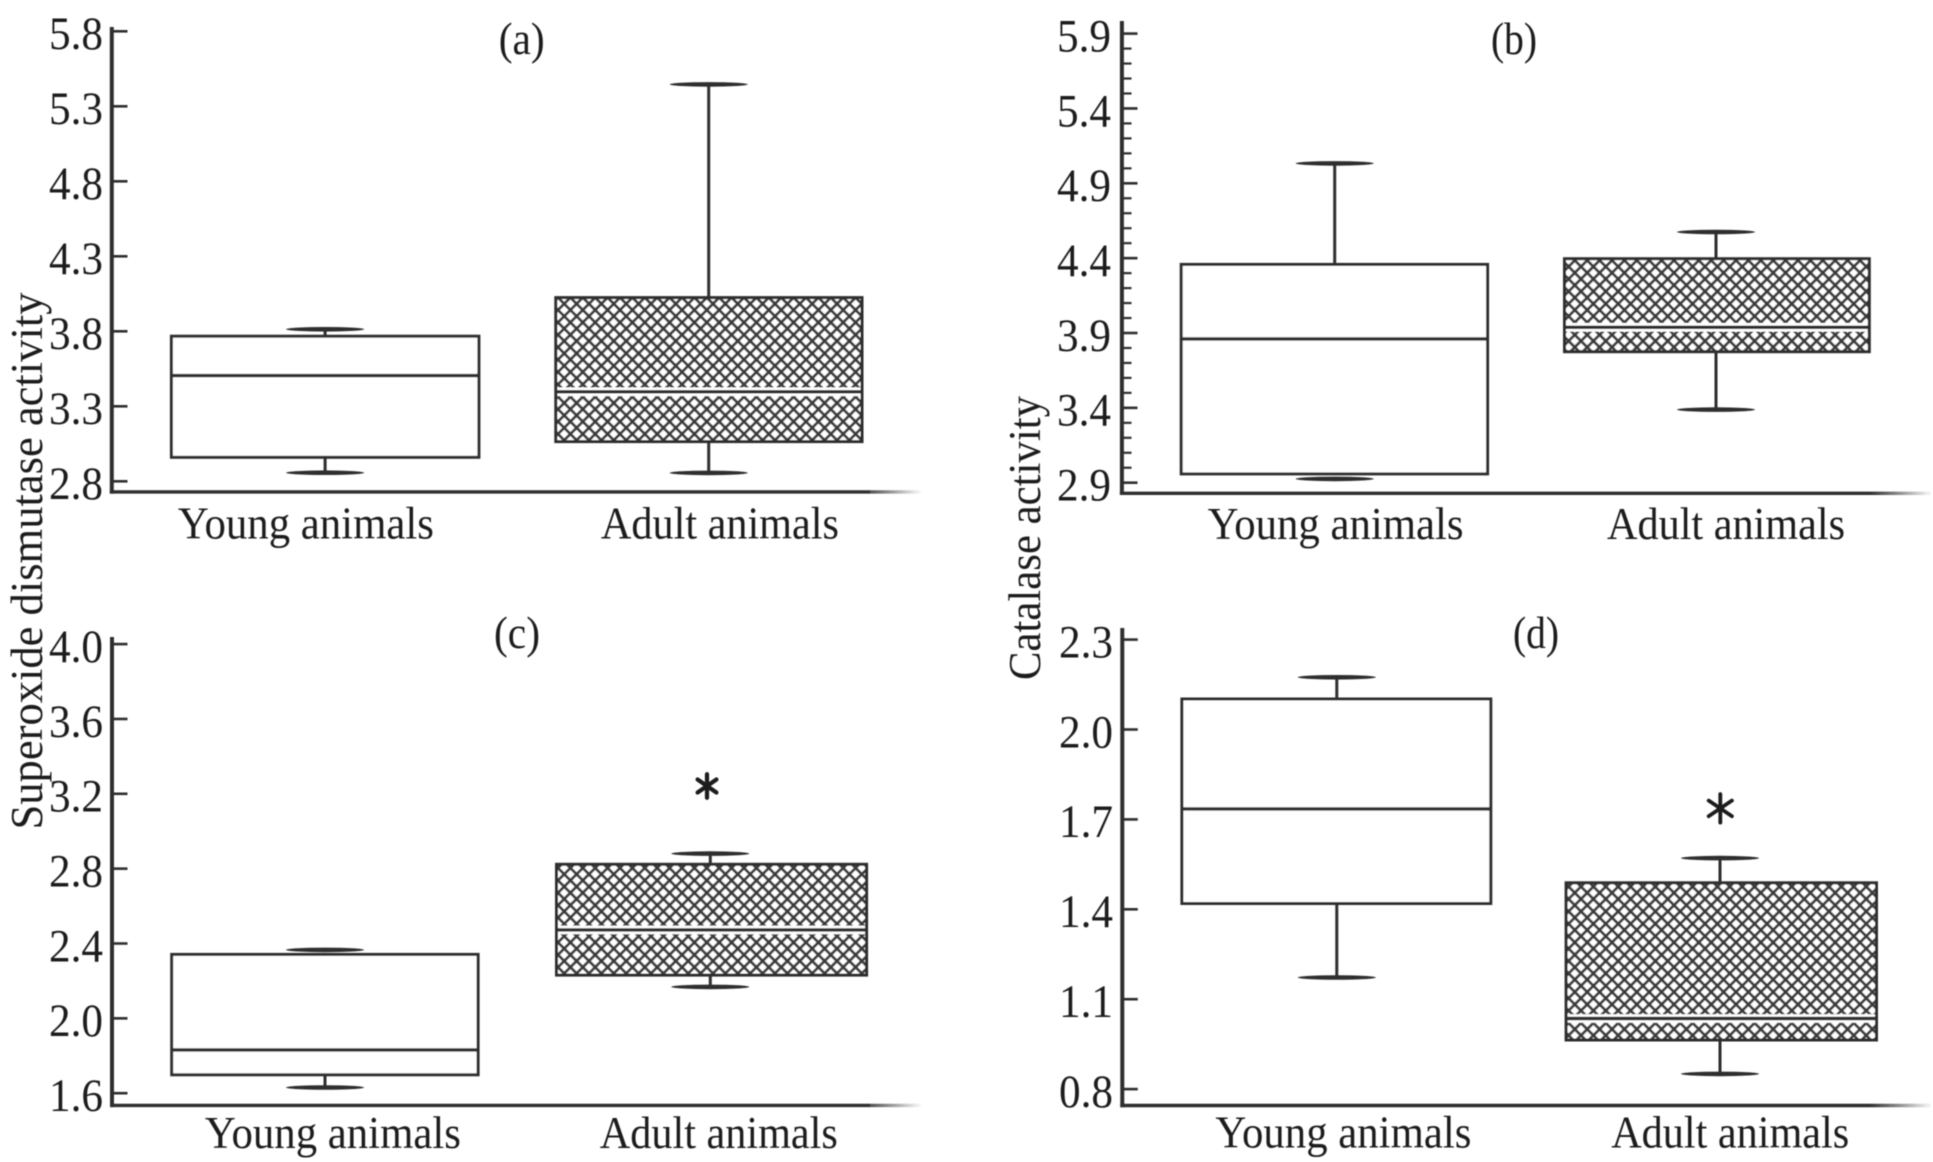 The width and height of the screenshot is (1933, 1162). What do you see at coordinates (27, 560) in the screenshot?
I see `svg-text: Superoxide dismutase activity` at bounding box center [27, 560].